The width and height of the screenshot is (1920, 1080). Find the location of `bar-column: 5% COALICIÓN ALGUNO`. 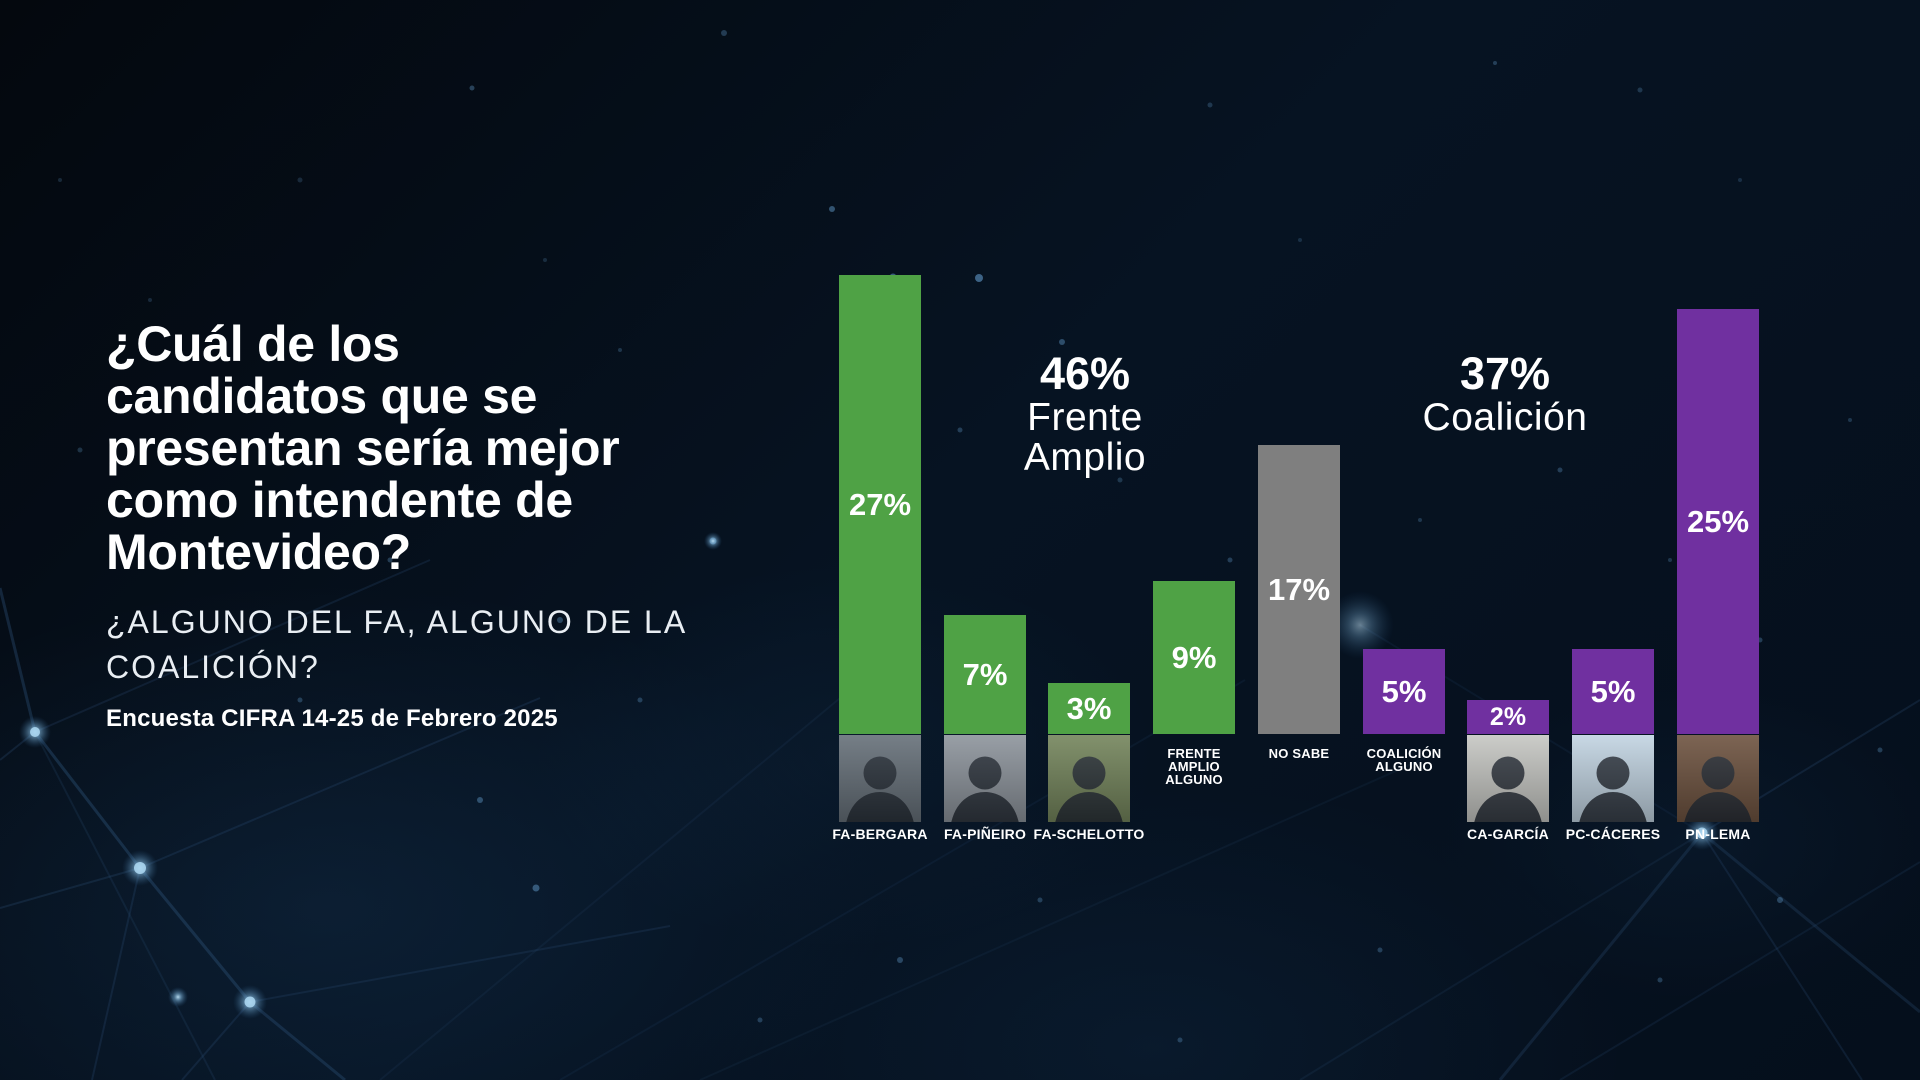

bar-column: 5% COALICIÓN ALGUNO is located at coordinates (1404, 540).